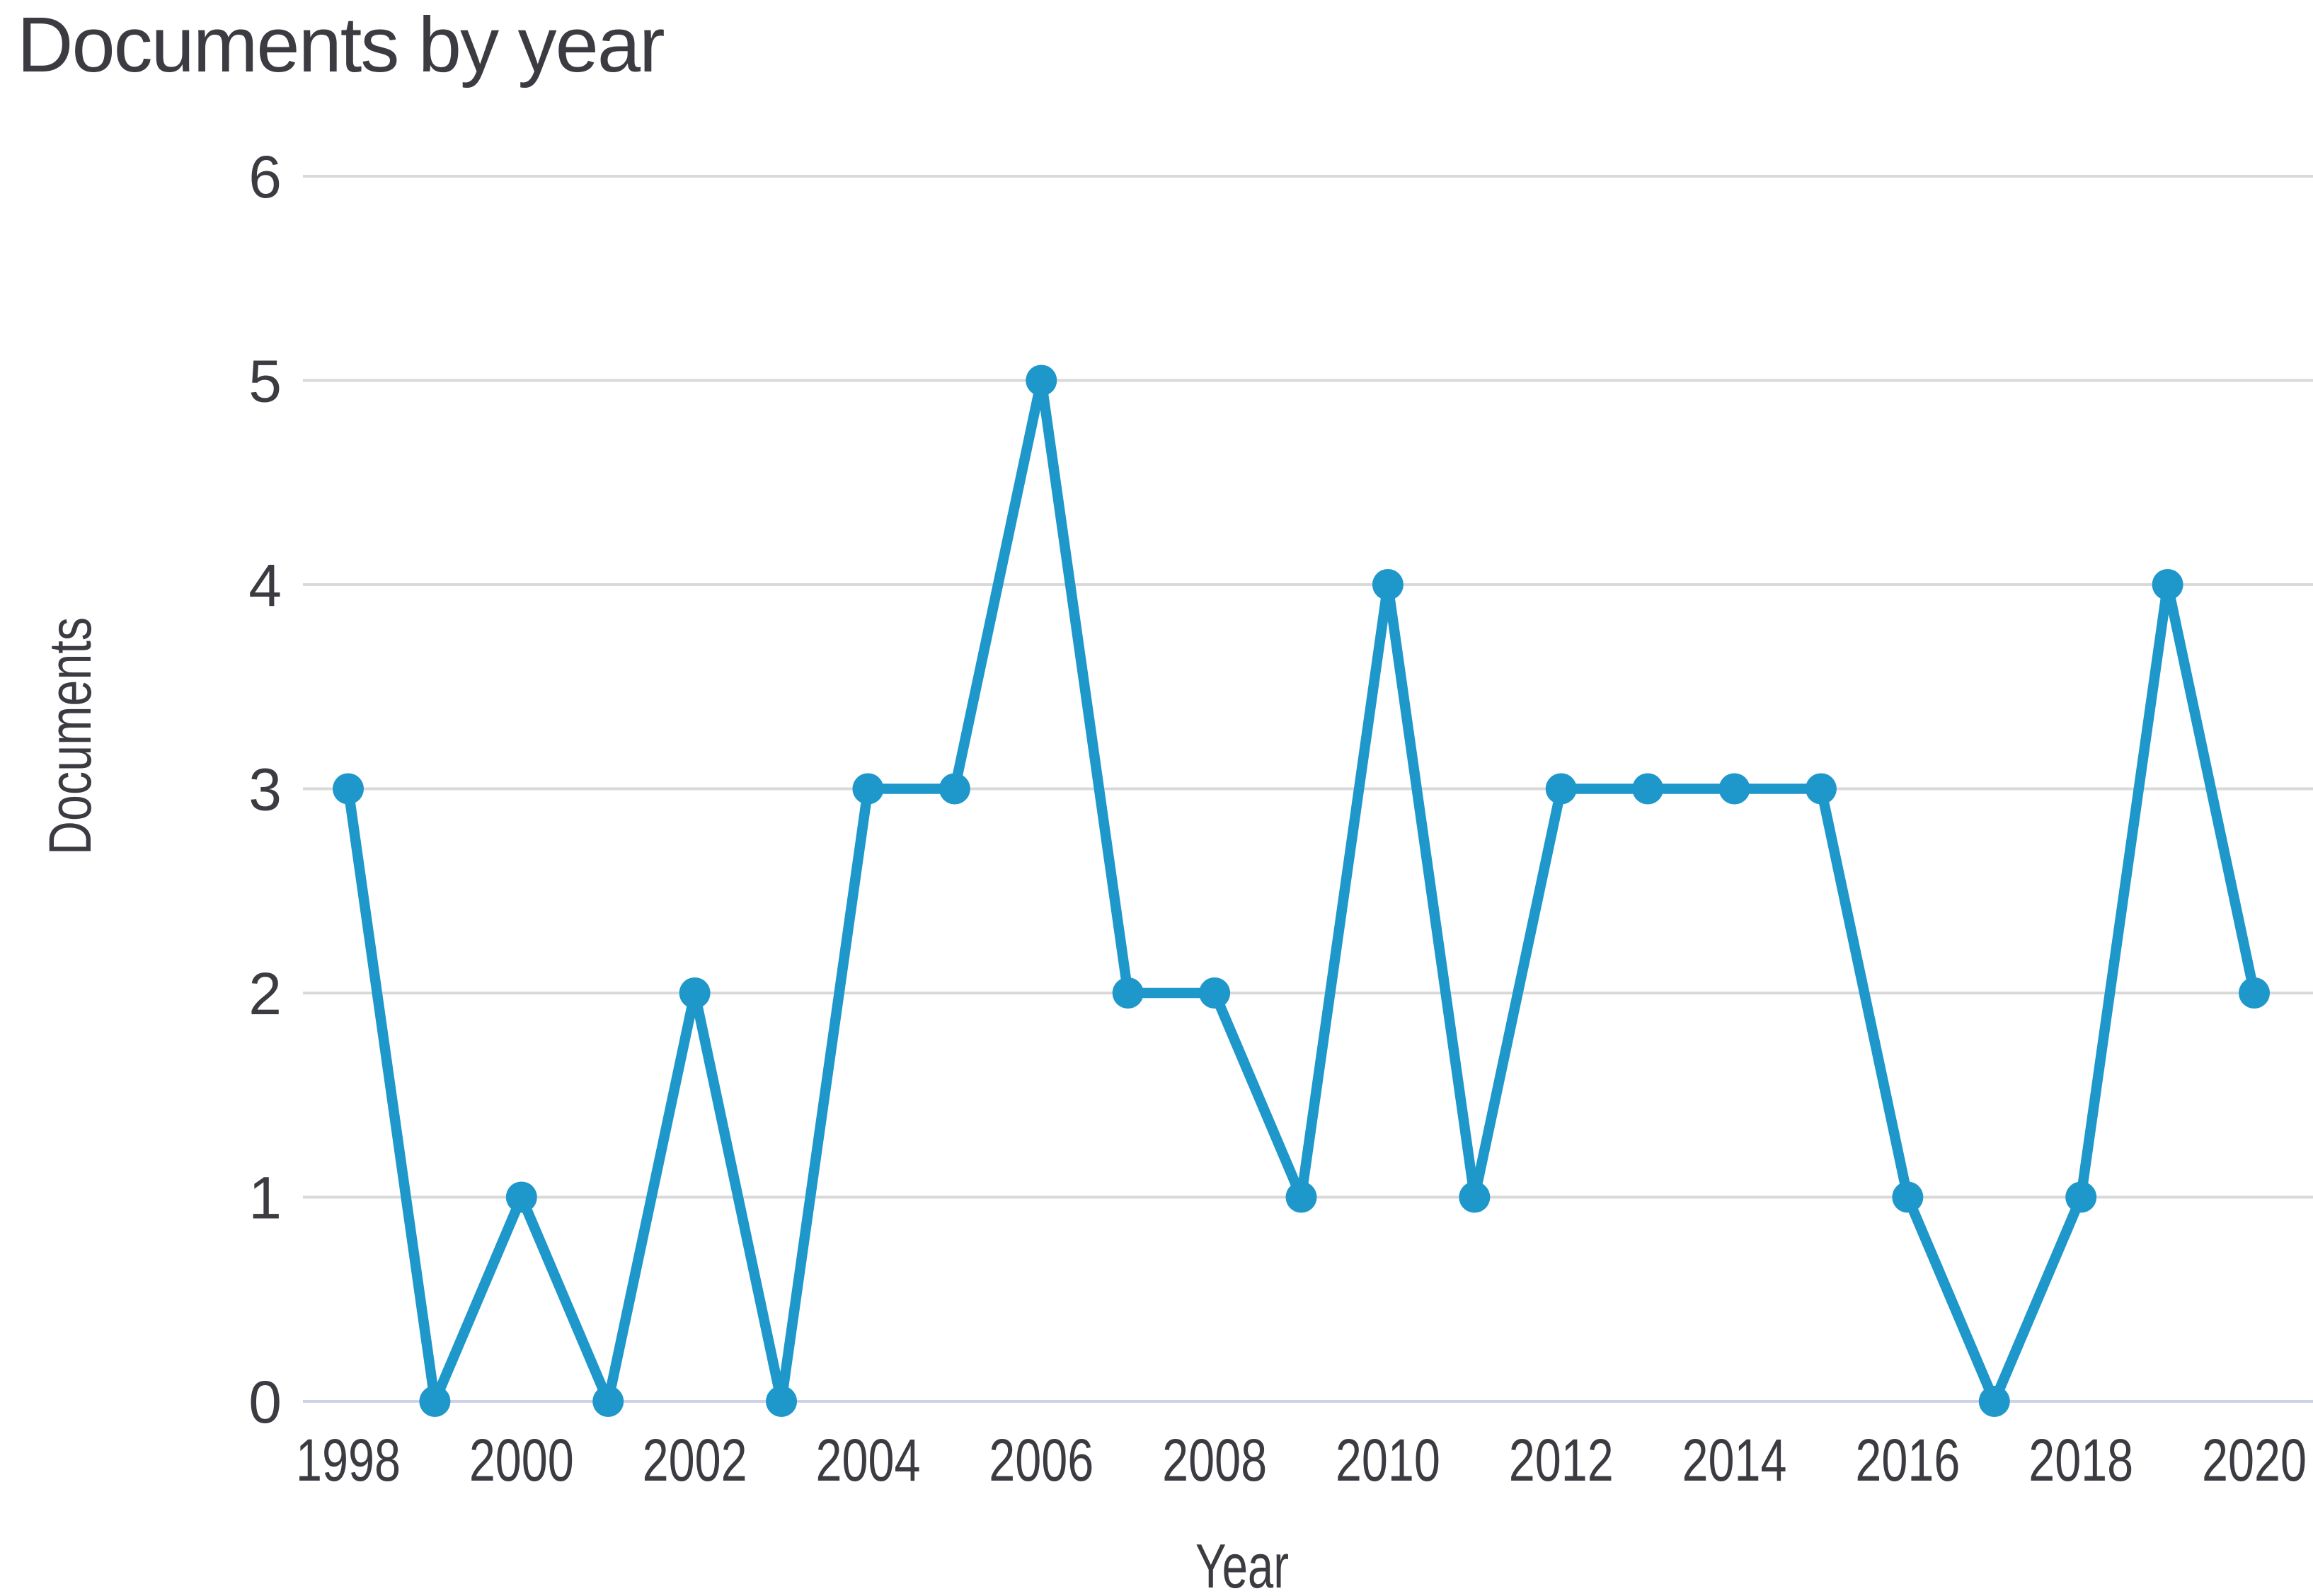 This screenshot has height=1596, width=2313. What do you see at coordinates (1907, 1460) in the screenshot?
I see `x-tick-label: 2016` at bounding box center [1907, 1460].